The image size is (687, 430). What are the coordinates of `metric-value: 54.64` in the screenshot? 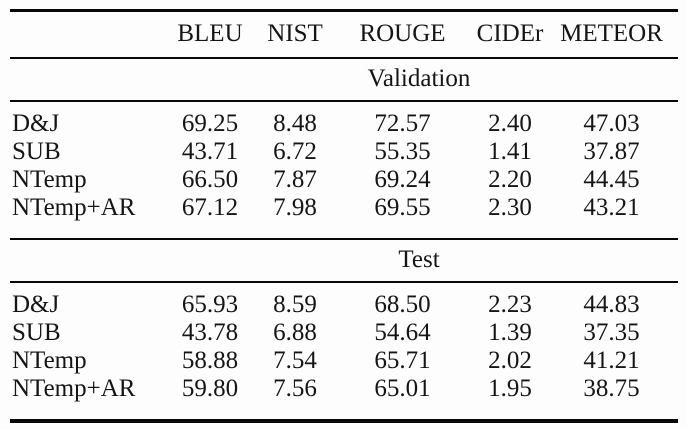 It's located at (402, 332).